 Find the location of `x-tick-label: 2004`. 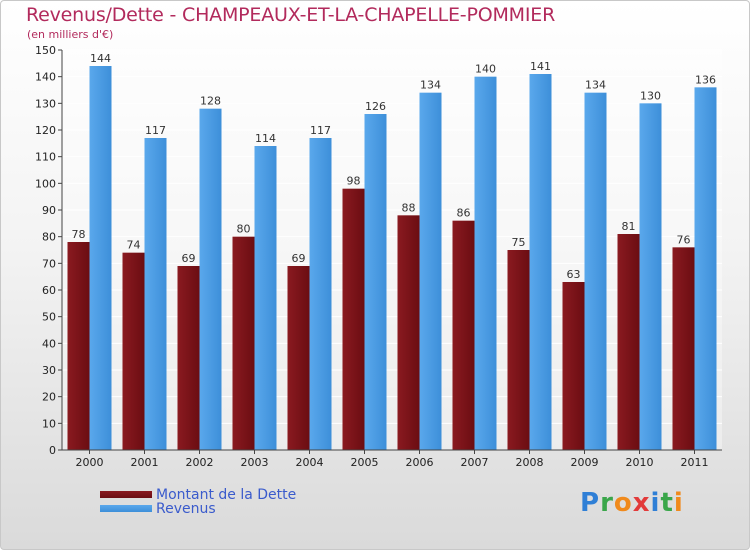

x-tick-label: 2004 is located at coordinates (310, 462).